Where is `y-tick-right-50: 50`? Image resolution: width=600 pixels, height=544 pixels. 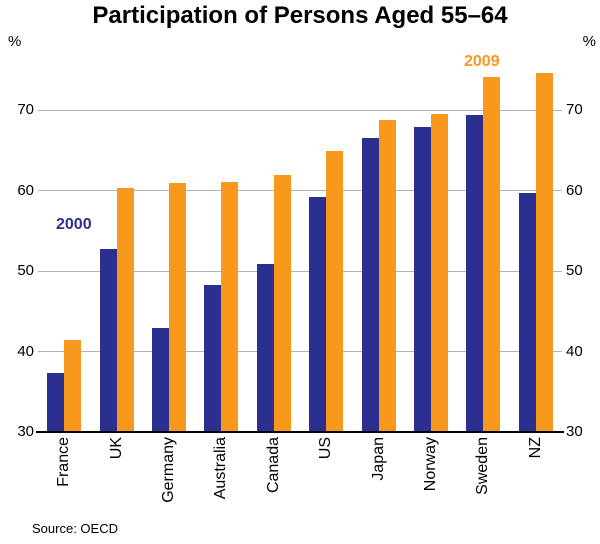
y-tick-right-50: 50 is located at coordinates (574, 271).